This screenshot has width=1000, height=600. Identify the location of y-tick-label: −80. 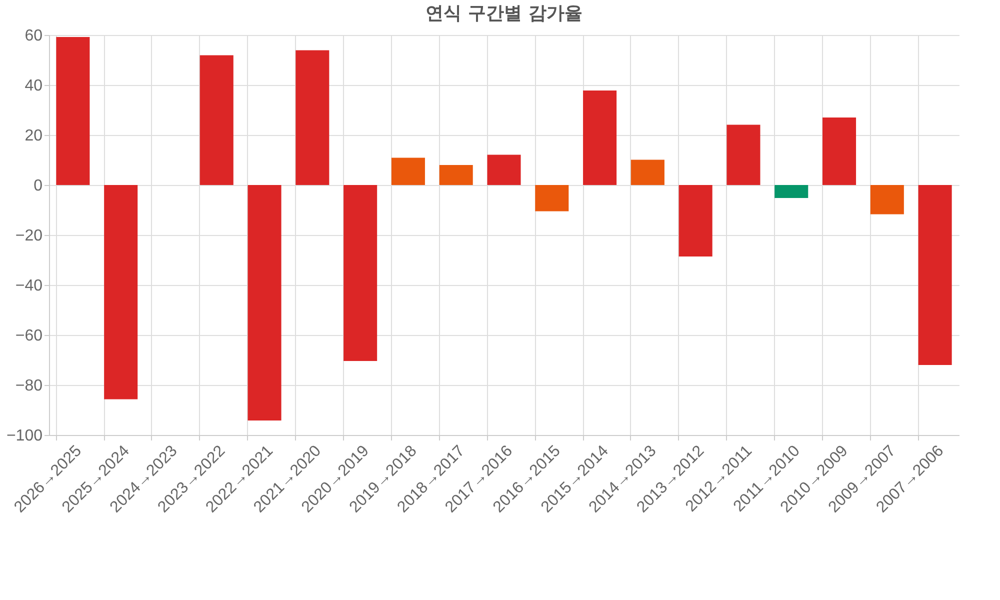
(29, 386).